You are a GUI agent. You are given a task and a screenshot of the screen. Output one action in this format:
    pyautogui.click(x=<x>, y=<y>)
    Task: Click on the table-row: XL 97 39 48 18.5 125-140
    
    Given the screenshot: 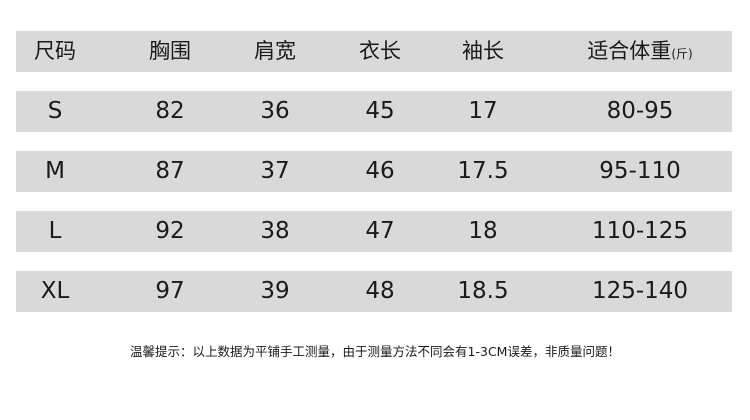 What is the action you would take?
    pyautogui.click(x=374, y=291)
    